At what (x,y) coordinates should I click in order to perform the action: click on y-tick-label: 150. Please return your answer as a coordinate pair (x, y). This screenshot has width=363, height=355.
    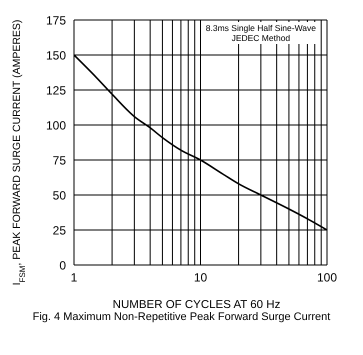
    Looking at the image, I should click on (56, 55).